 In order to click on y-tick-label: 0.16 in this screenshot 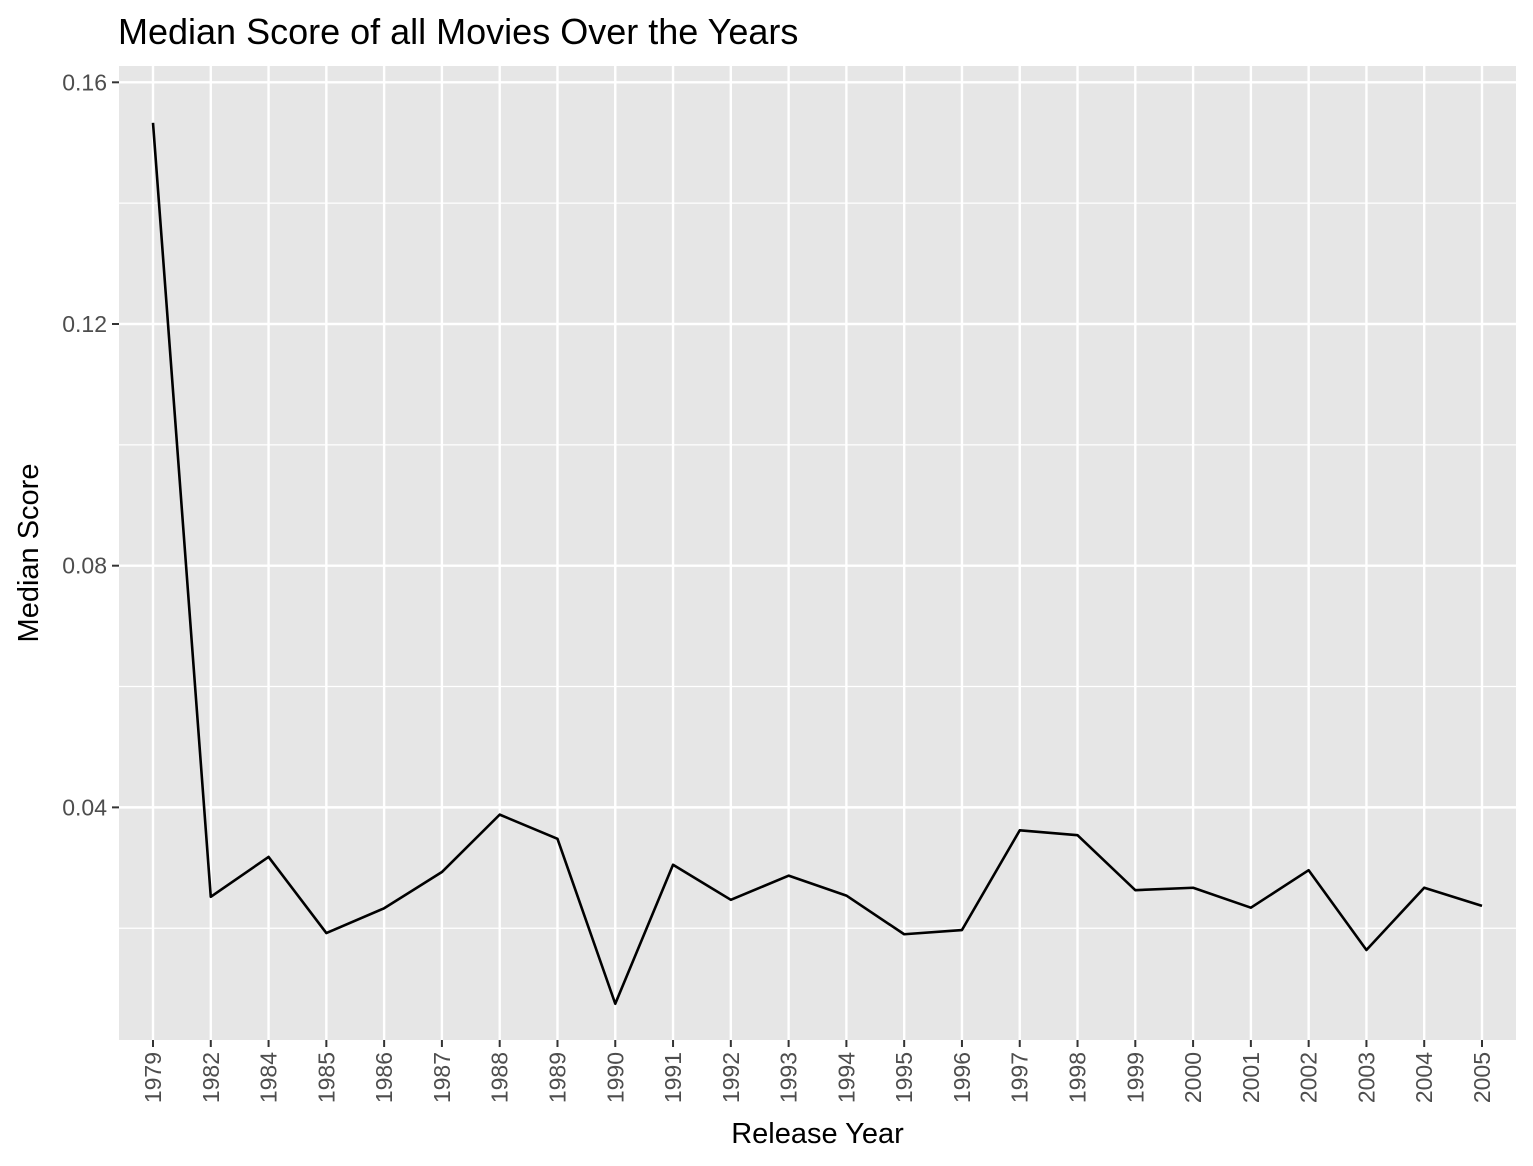, I will do `click(84, 82)`.